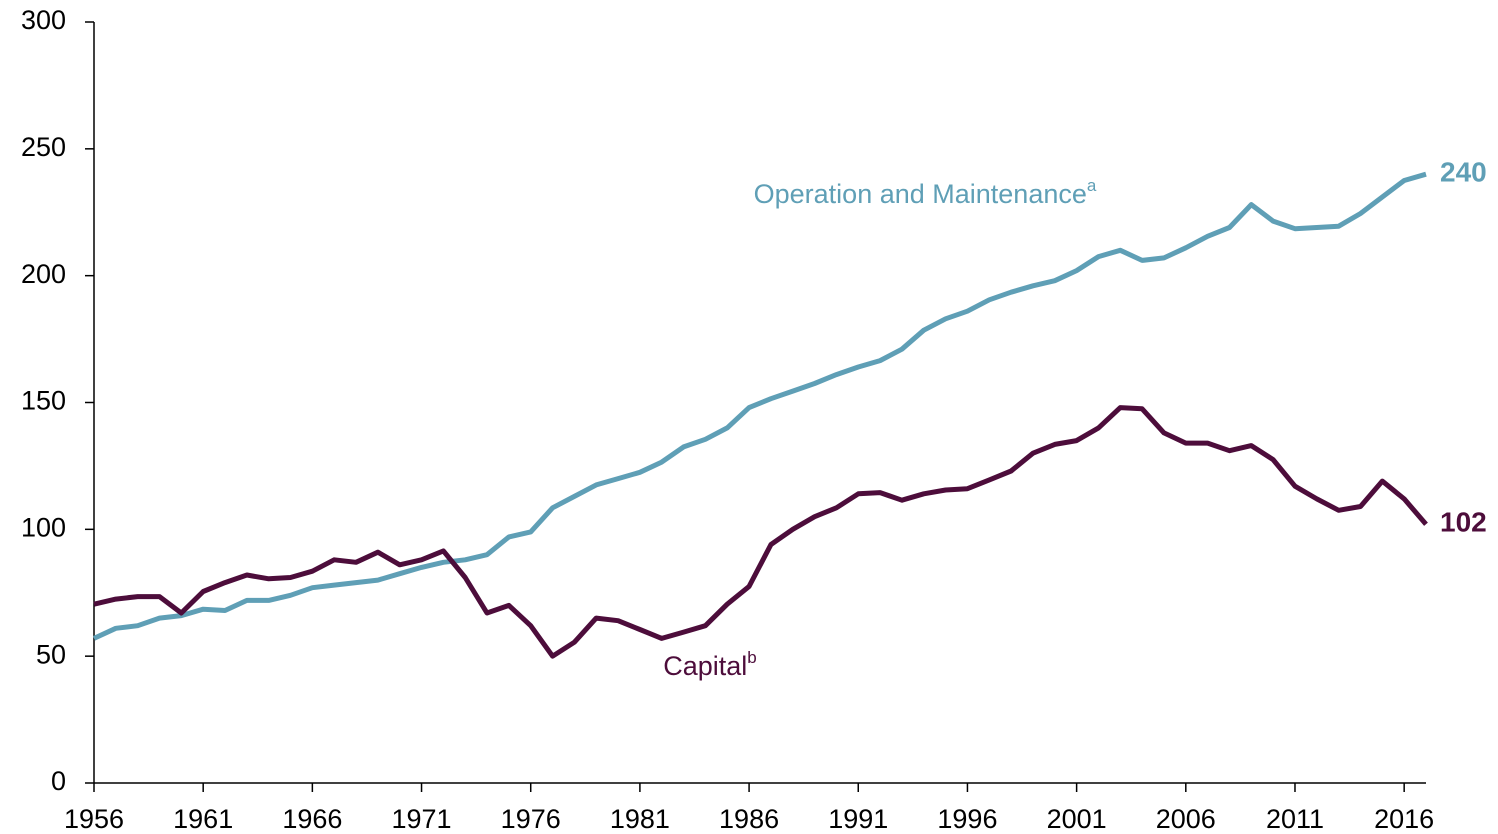 The height and width of the screenshot is (834, 1498). I want to click on x-tick-label: 1956, so click(94, 819).